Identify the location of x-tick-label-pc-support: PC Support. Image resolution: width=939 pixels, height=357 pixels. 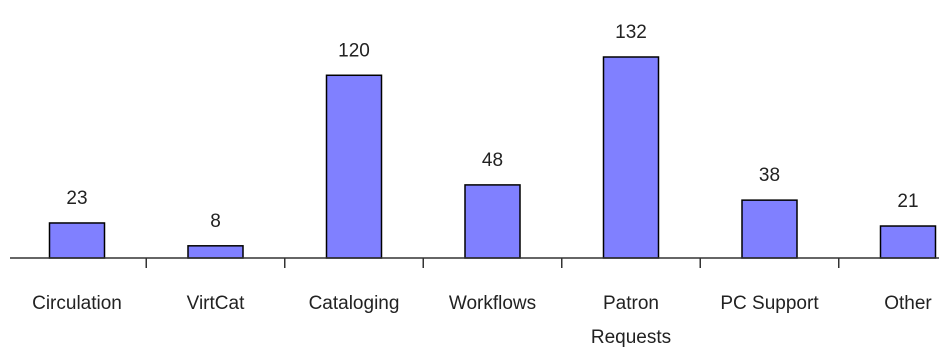
(769, 303).